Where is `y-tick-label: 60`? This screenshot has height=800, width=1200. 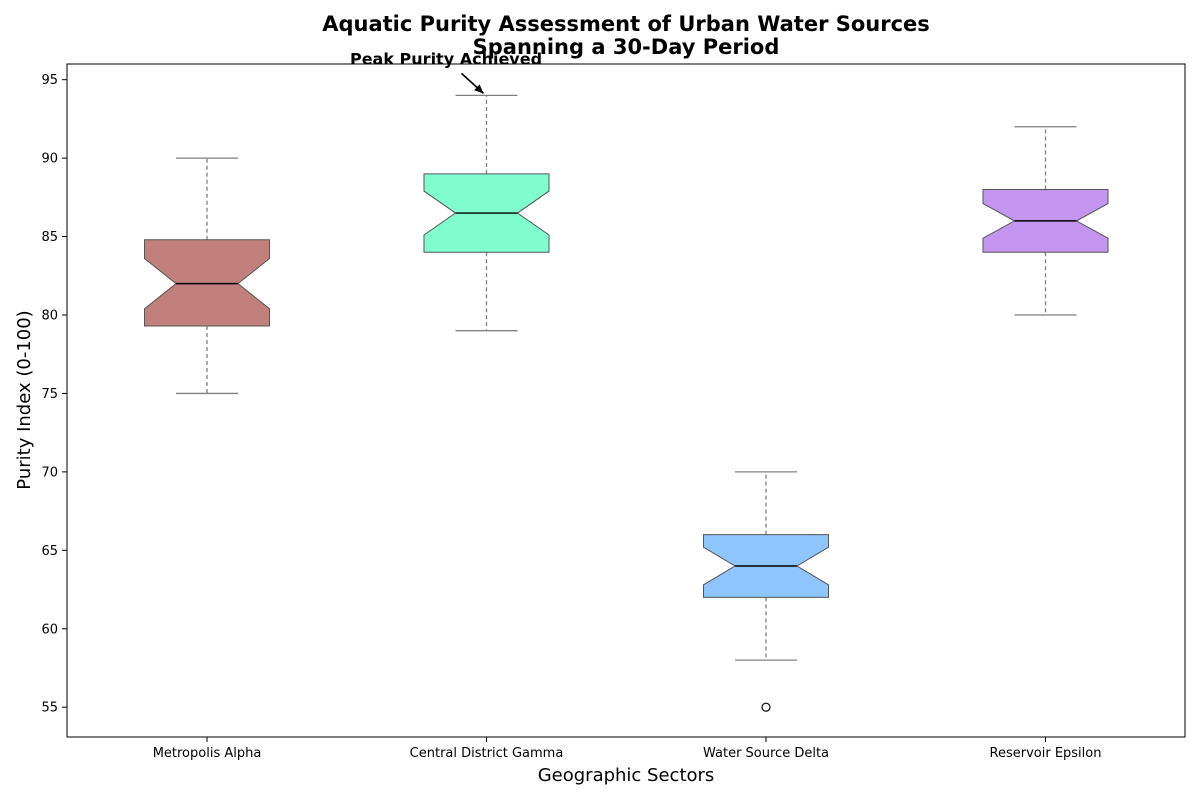
y-tick-label: 60 is located at coordinates (49, 629).